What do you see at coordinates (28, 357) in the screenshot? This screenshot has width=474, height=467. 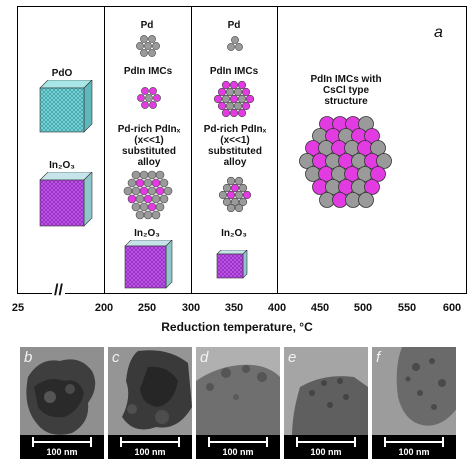 I see `tem-letter-b: b` at bounding box center [28, 357].